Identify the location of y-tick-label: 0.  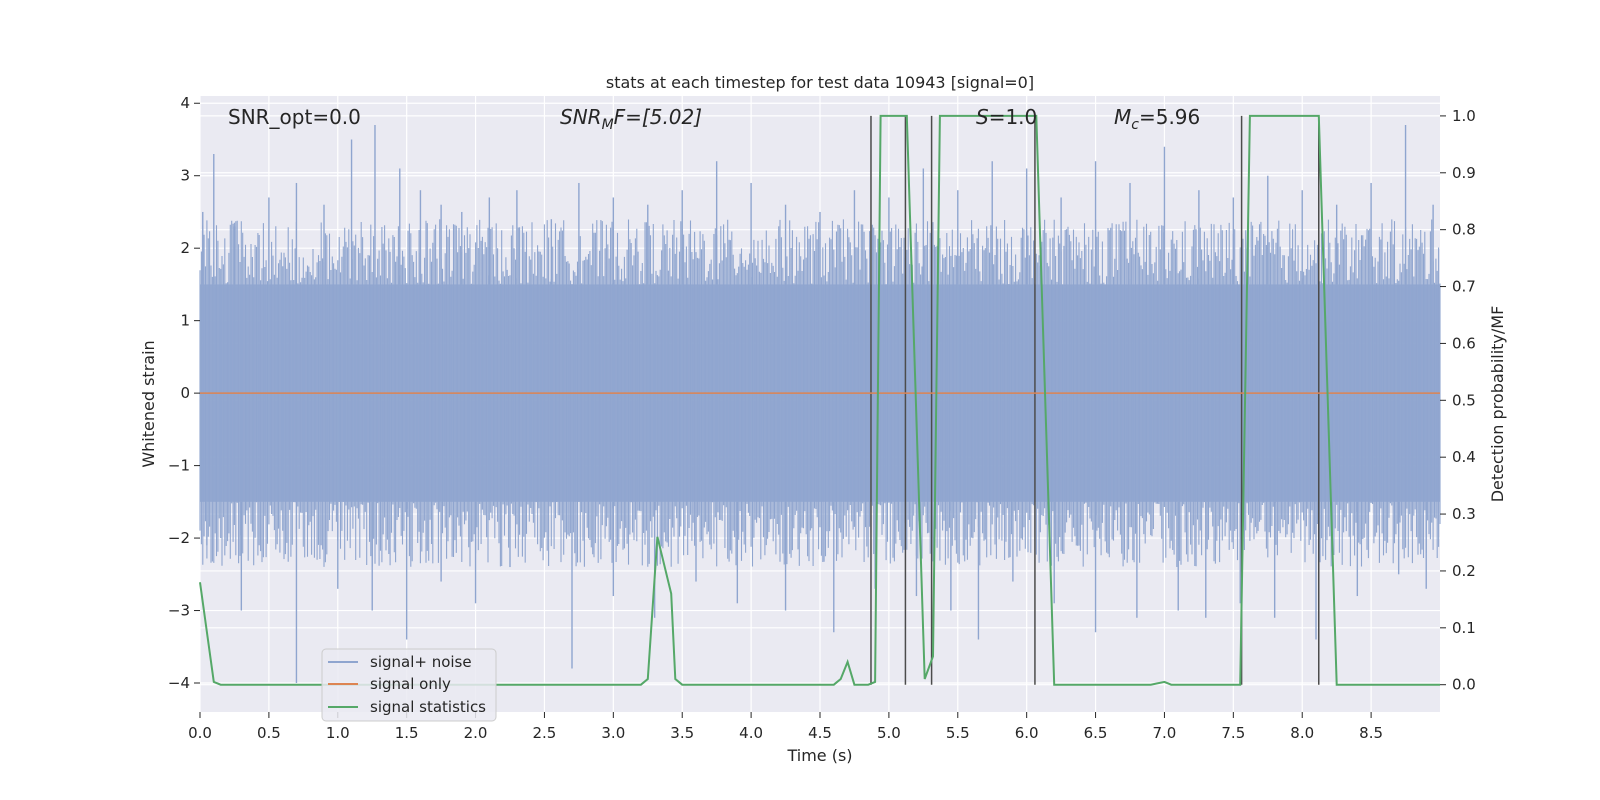
(185, 393).